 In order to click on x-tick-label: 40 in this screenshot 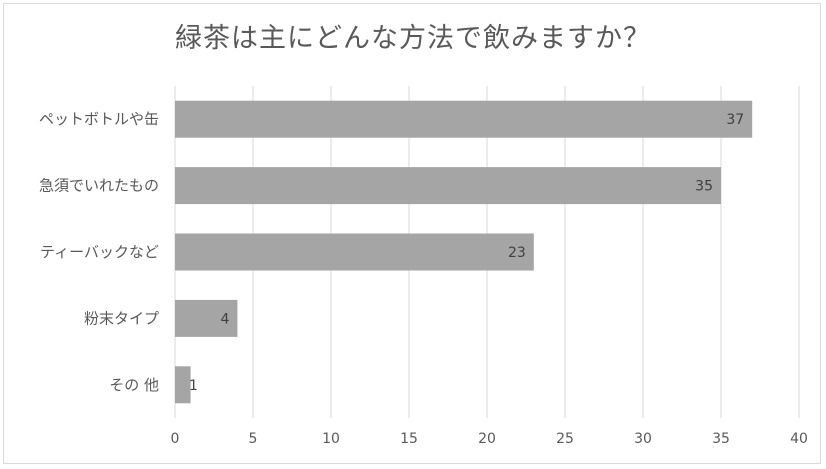, I will do `click(799, 439)`.